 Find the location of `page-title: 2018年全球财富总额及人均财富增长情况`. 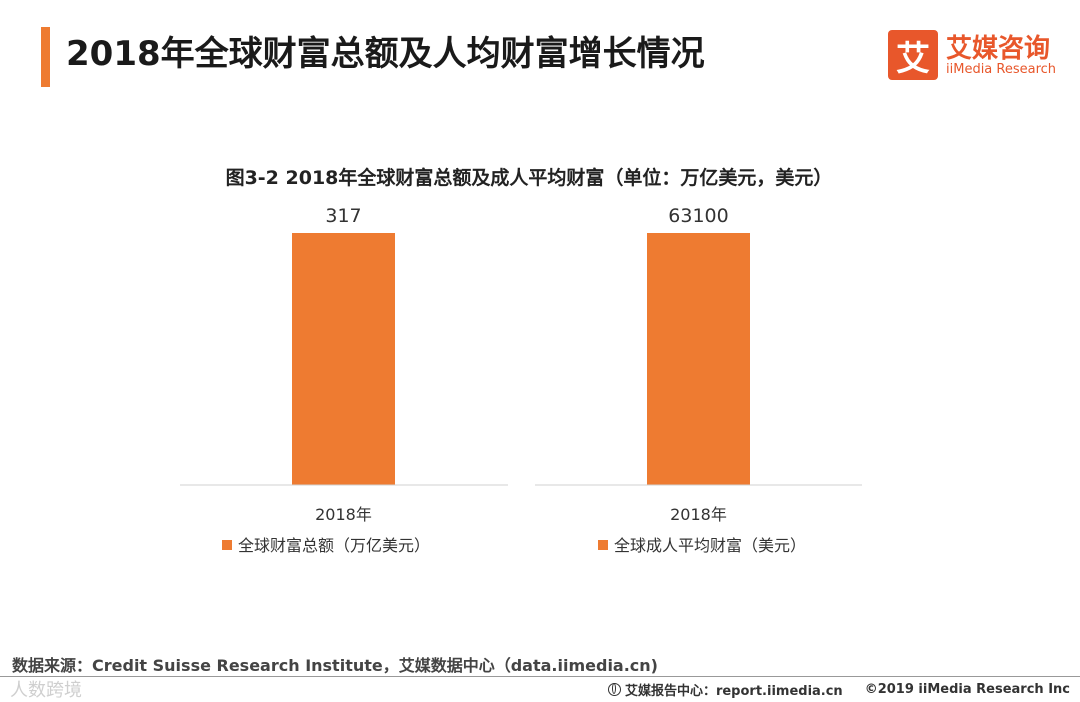

page-title: 2018年全球财富总额及人均财富增长情况 is located at coordinates (385, 54).